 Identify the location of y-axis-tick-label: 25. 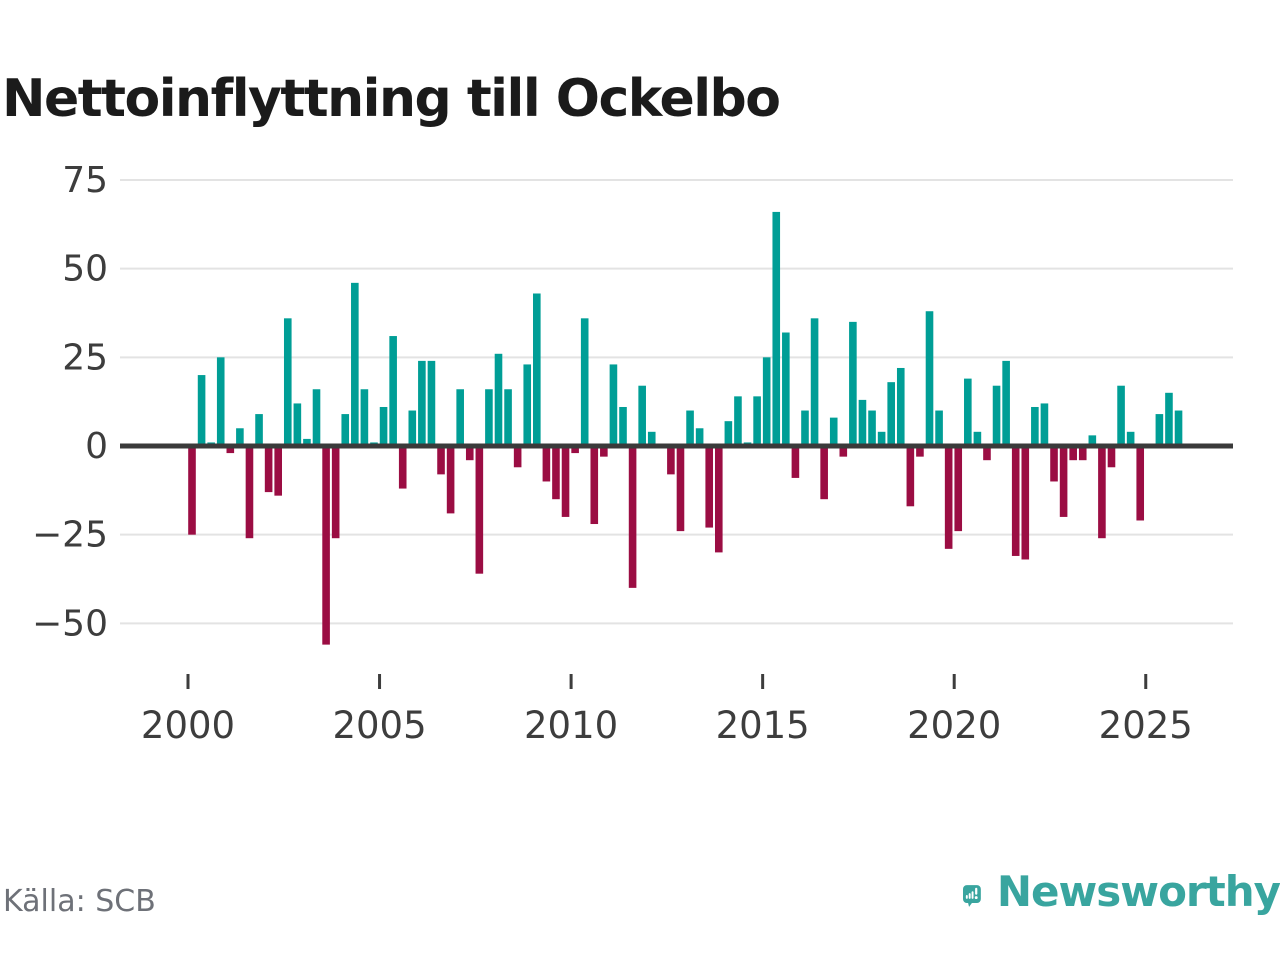
(85, 357).